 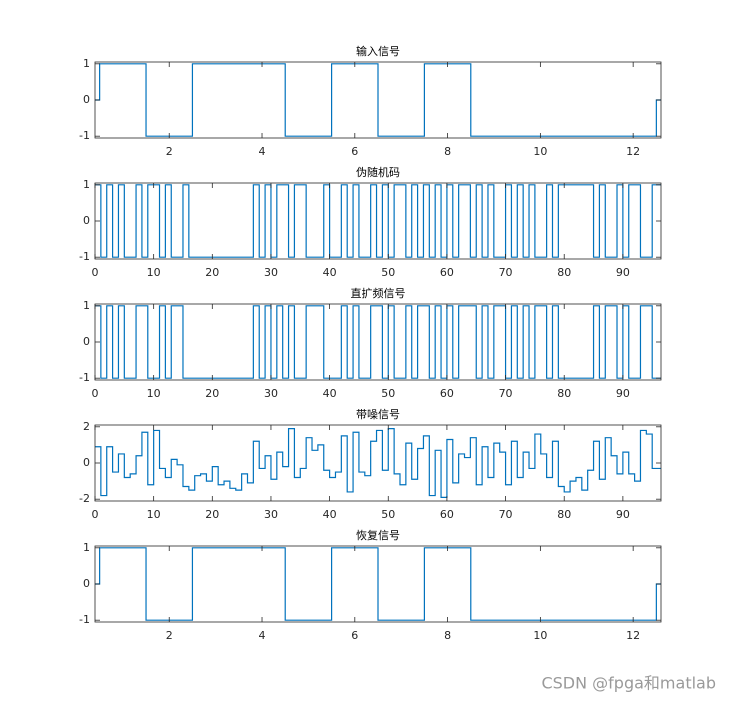 What do you see at coordinates (628, 683) in the screenshot?
I see `watermark: CSDN @fpga和matlab` at bounding box center [628, 683].